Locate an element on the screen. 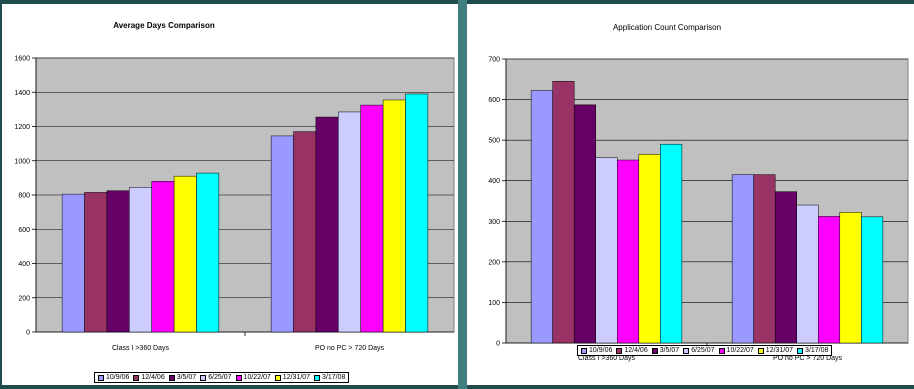  y-tick-label: 700 is located at coordinates (494, 60).